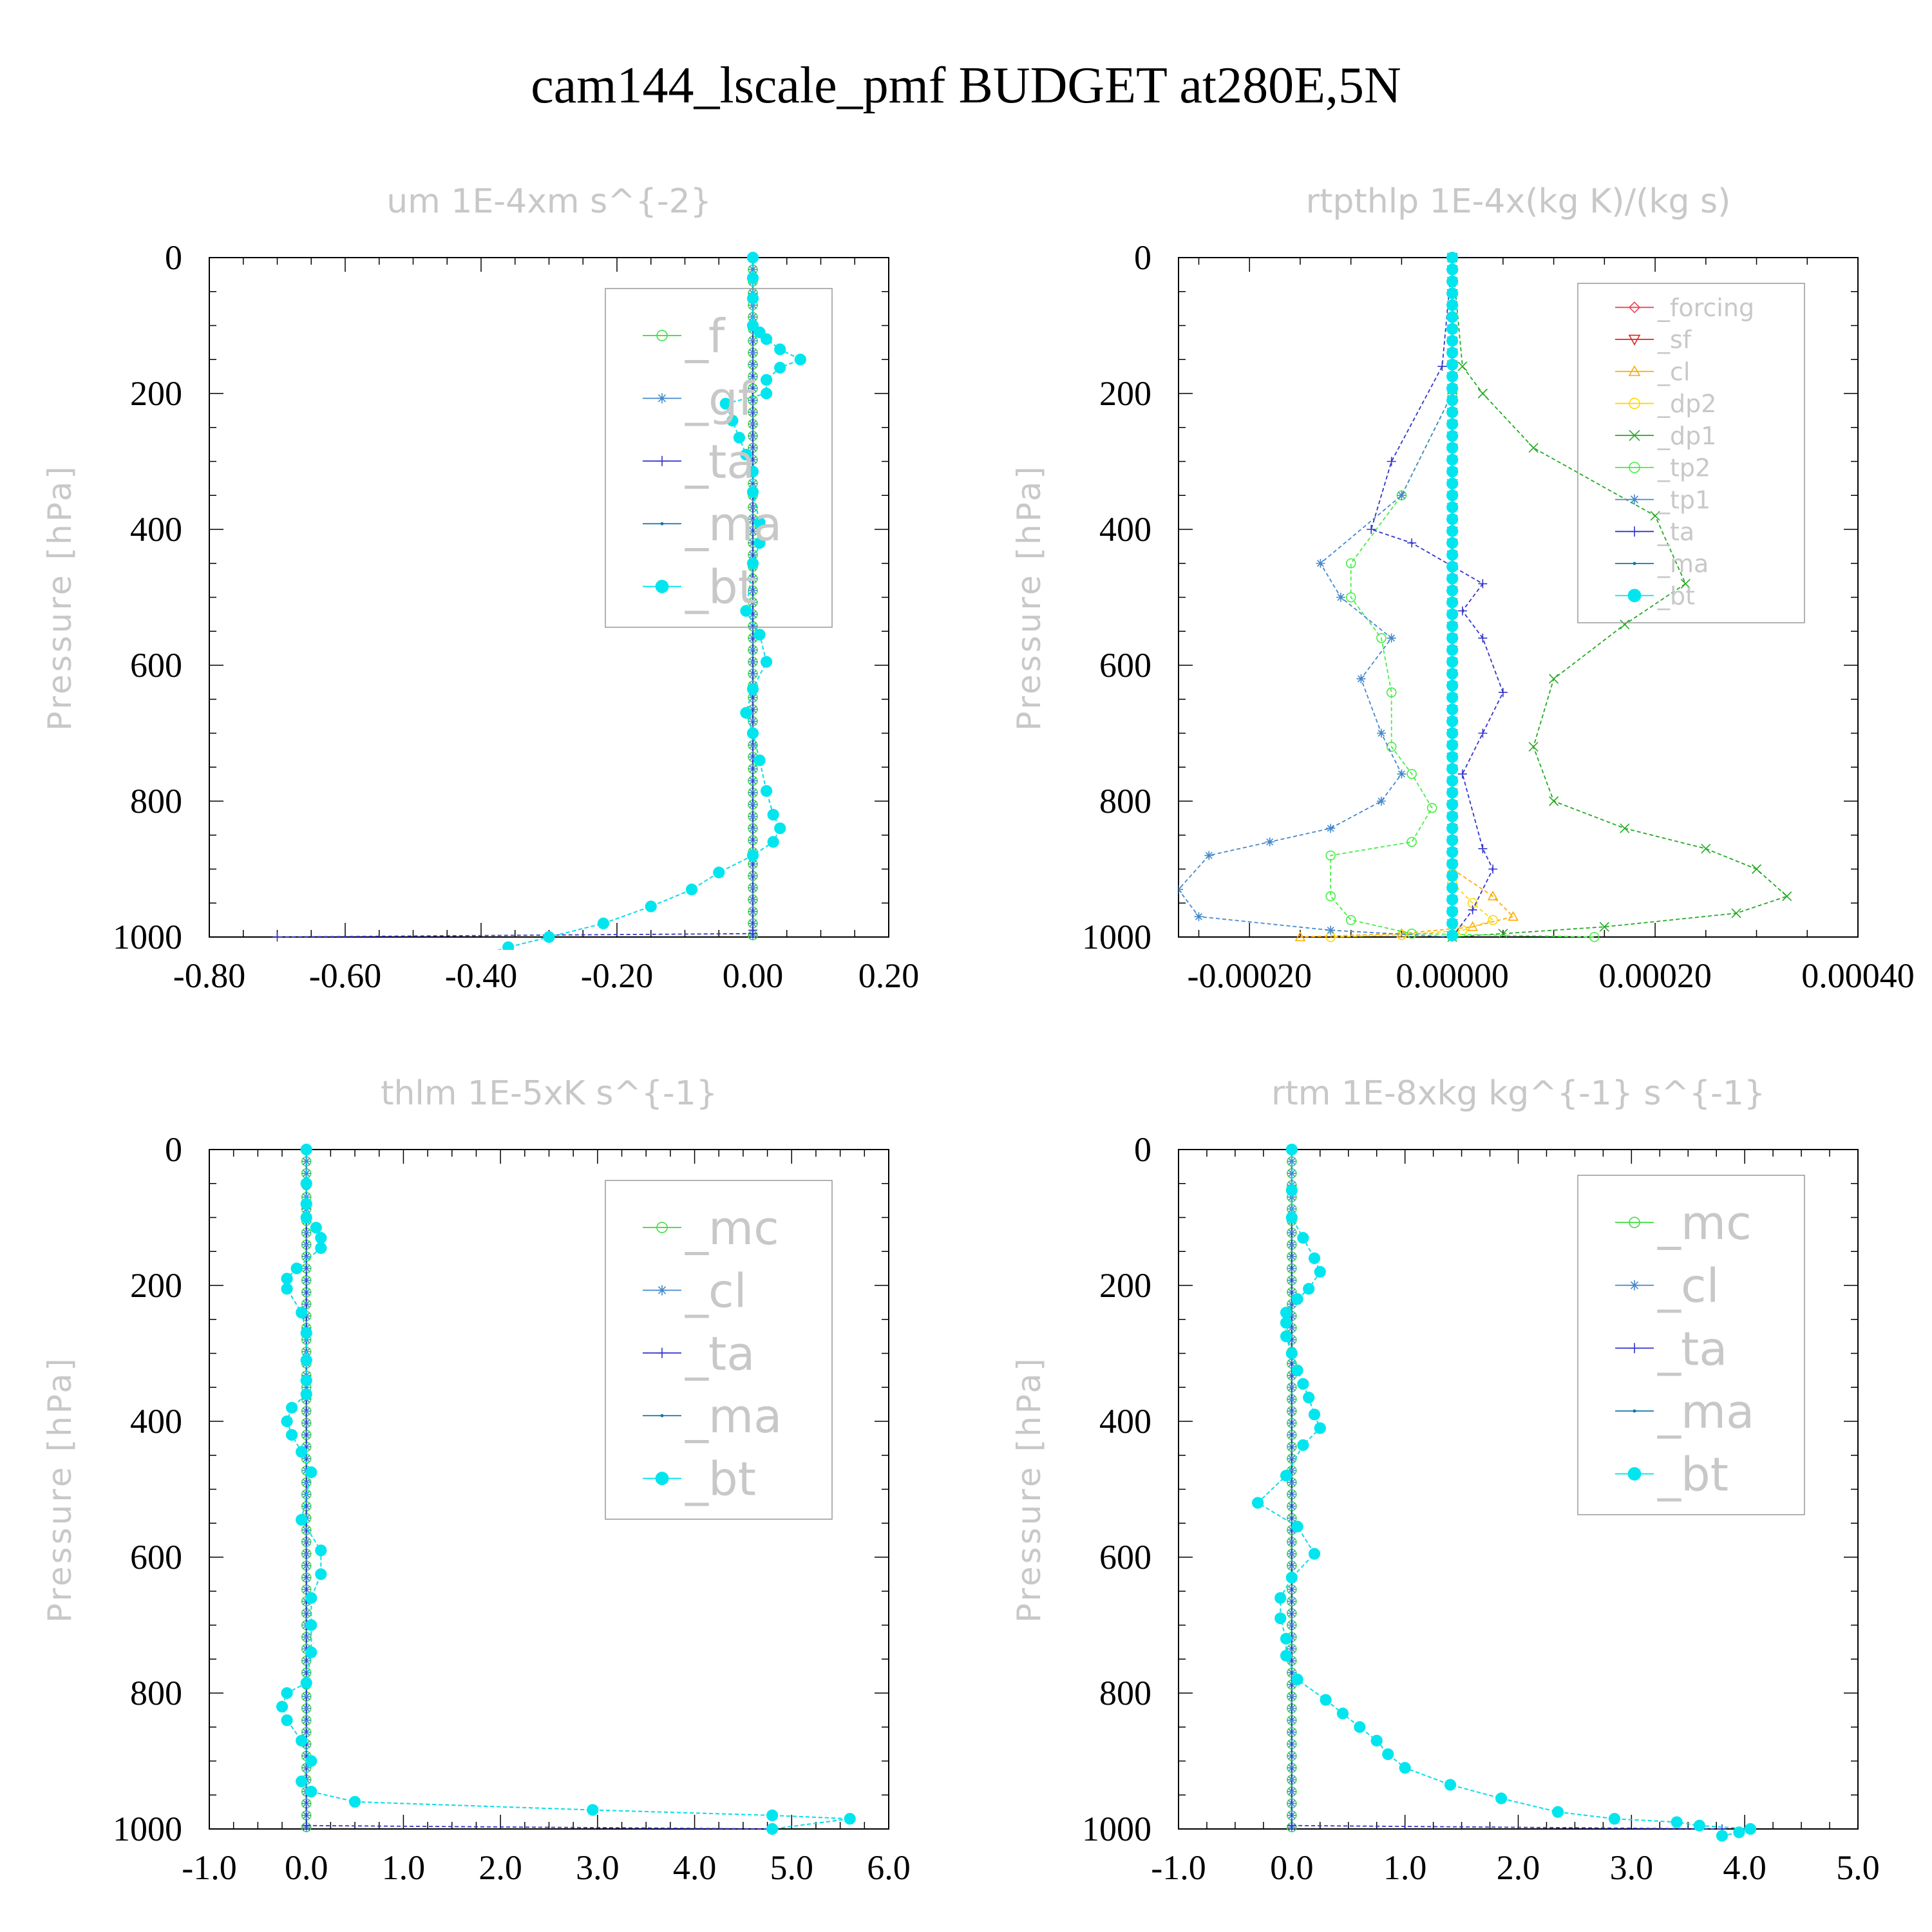 This screenshot has height=1932, width=1932. What do you see at coordinates (156, 394) in the screenshot?
I see `y-tick-label: 200` at bounding box center [156, 394].